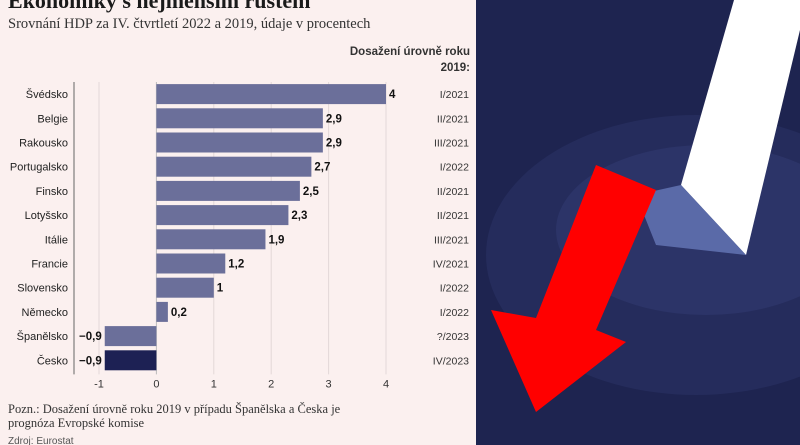 Image resolution: width=800 pixels, height=445 pixels. What do you see at coordinates (451, 265) in the screenshot?
I see `reached-level-label: IV/2021` at bounding box center [451, 265].